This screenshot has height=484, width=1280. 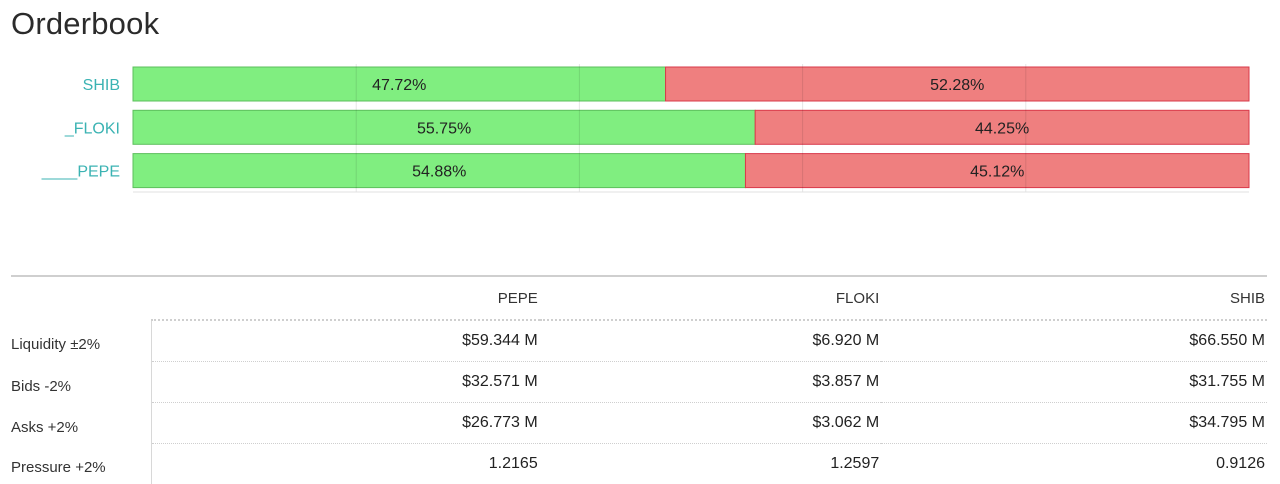 I want to click on row-label: Liquidity ±2%, so click(x=81, y=341).